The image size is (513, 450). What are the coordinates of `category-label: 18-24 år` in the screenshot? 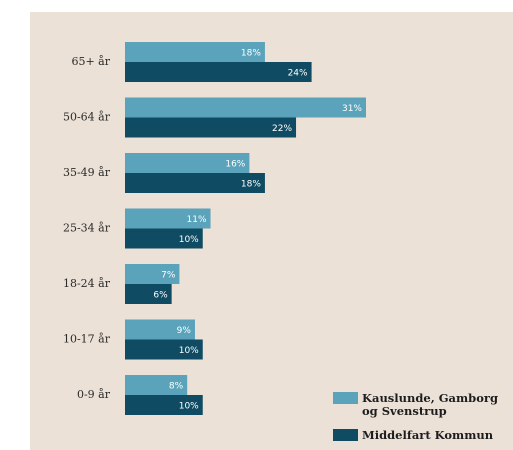 It's located at (87, 283).